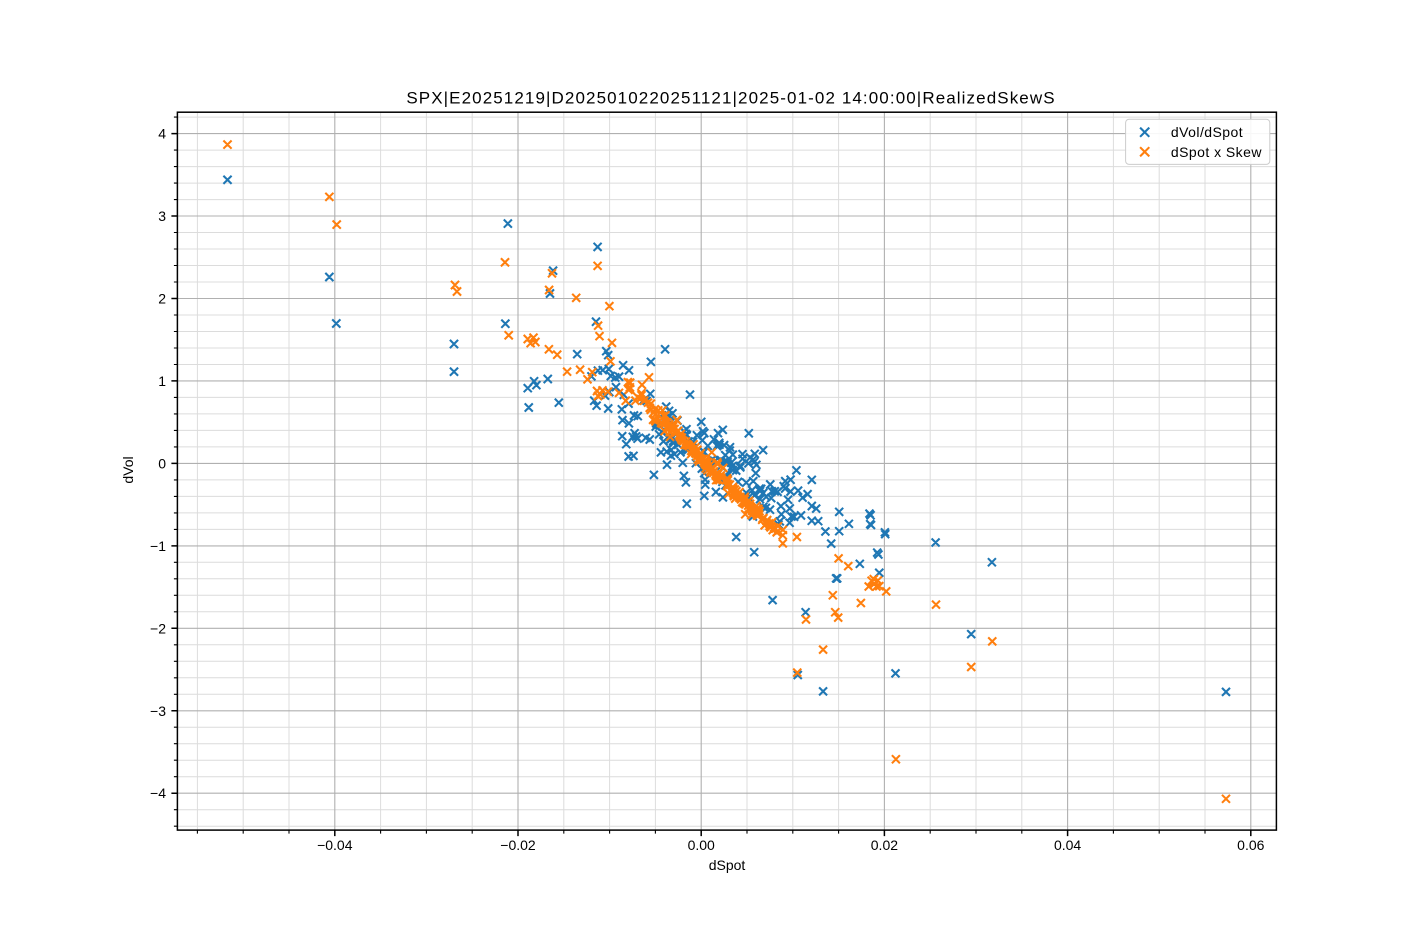  I want to click on svg-text: 0.06, so click(1250, 845).